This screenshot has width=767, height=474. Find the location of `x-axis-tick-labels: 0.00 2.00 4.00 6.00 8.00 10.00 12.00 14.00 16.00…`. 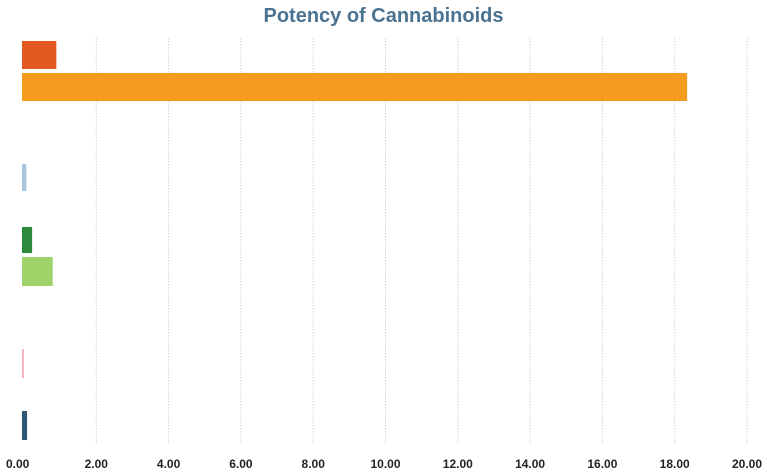

x-axis-tick-labels: 0.00 2.00 4.00 6.00 8.00 10.00 12.00 14.00 16.00… is located at coordinates (384, 464).